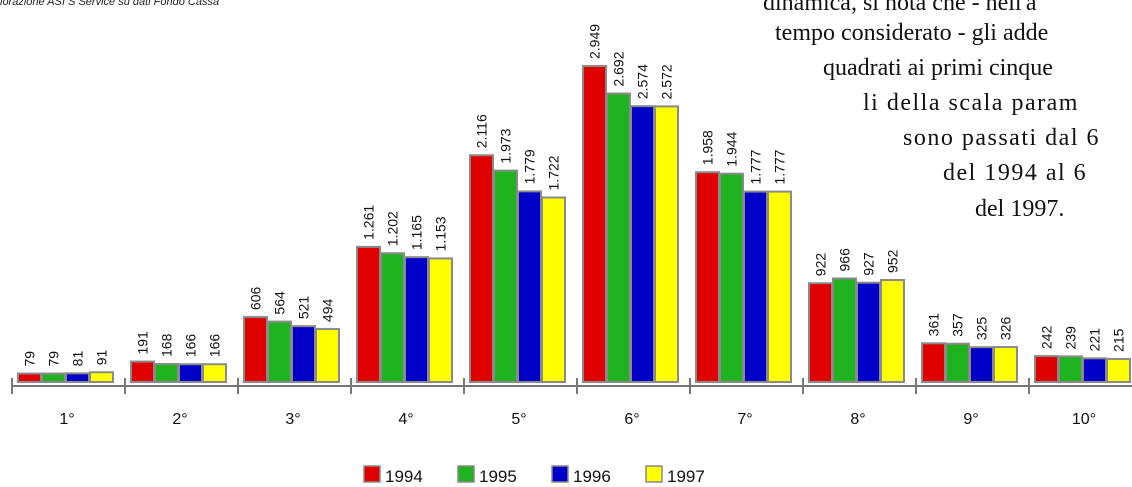  What do you see at coordinates (869, 264) in the screenshot?
I see `value-label-1996-8: 927` at bounding box center [869, 264].